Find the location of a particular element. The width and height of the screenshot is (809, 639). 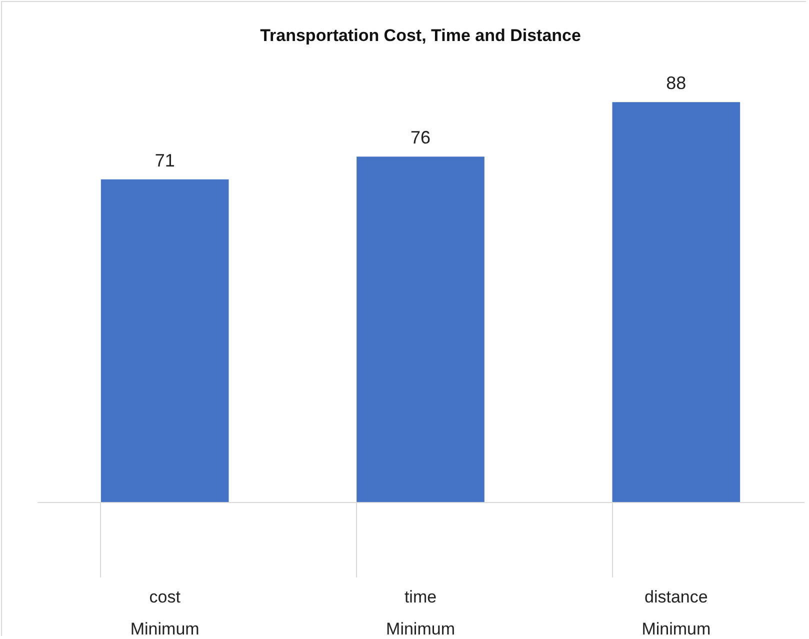

data-label: 88 is located at coordinates (676, 83).